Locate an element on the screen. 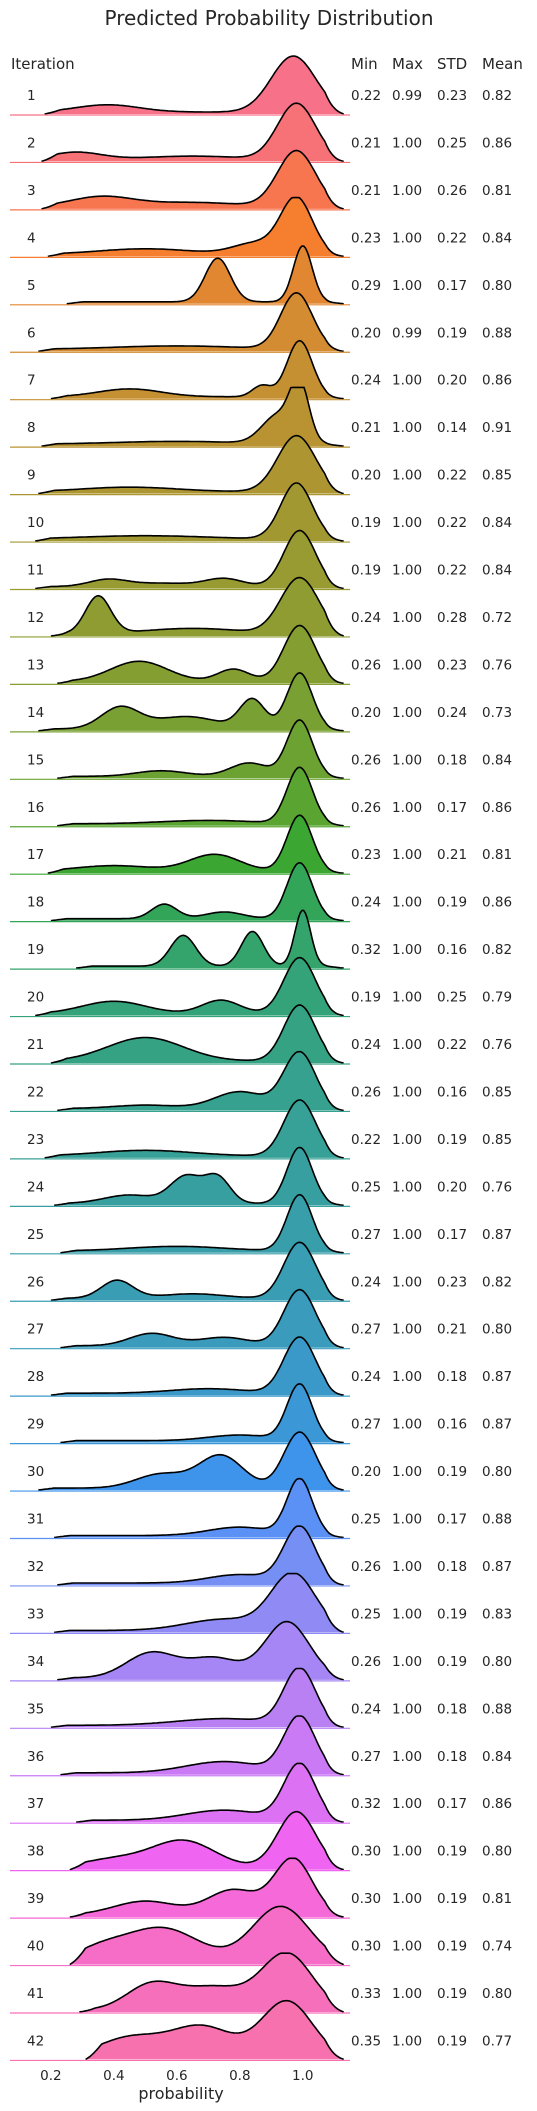  iteration-label: 35 is located at coordinates (35, 1709).